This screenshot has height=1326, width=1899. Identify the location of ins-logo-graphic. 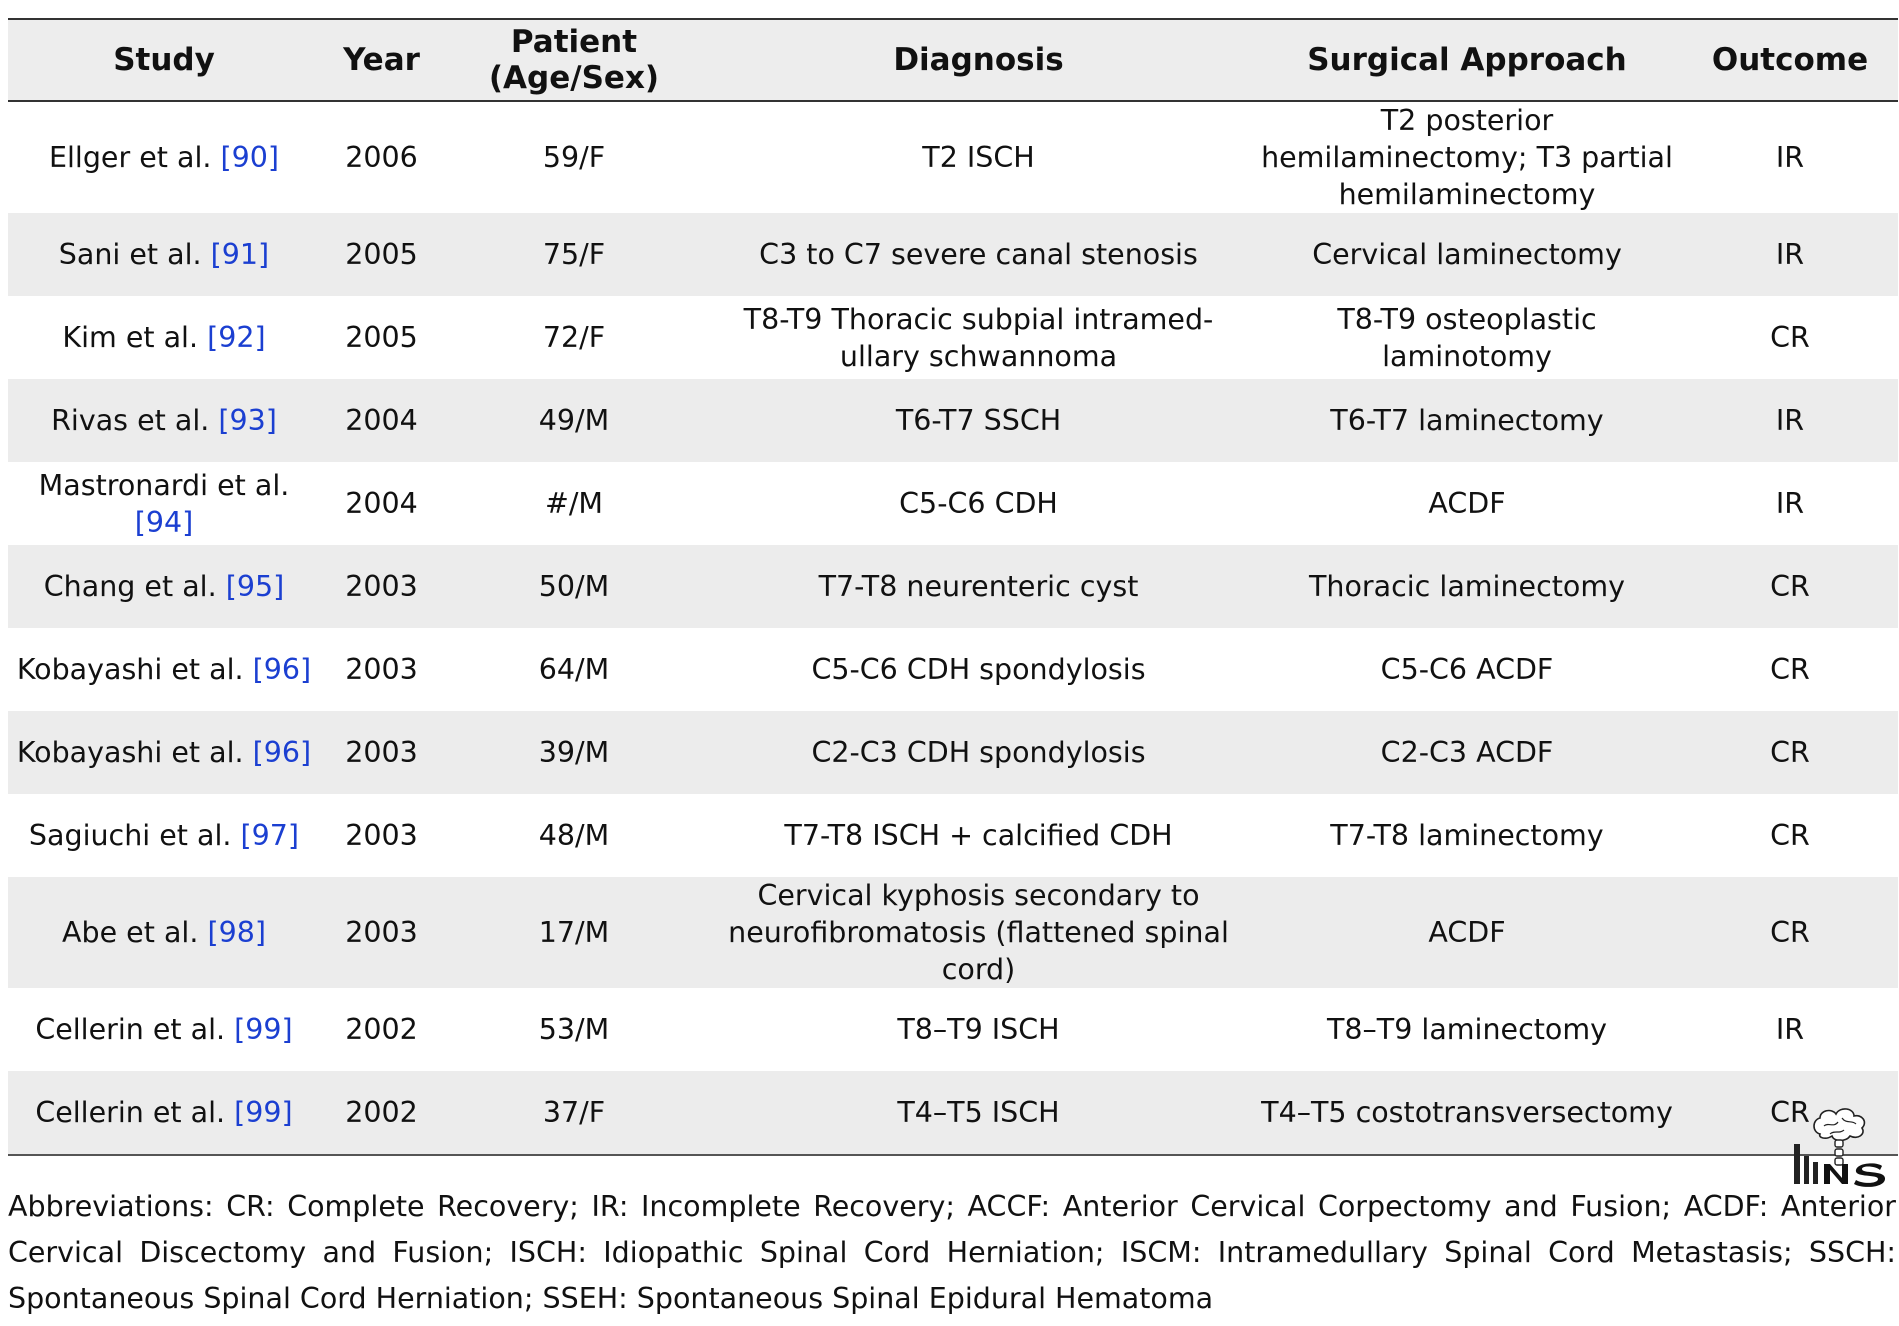
(1840, 1147).